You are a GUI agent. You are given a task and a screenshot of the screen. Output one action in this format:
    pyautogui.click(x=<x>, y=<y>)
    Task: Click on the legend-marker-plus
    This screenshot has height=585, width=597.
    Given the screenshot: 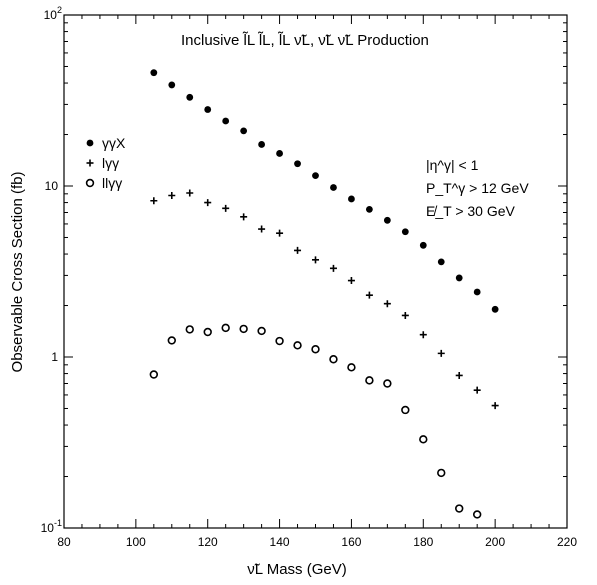 What is the action you would take?
    pyautogui.click(x=90, y=163)
    